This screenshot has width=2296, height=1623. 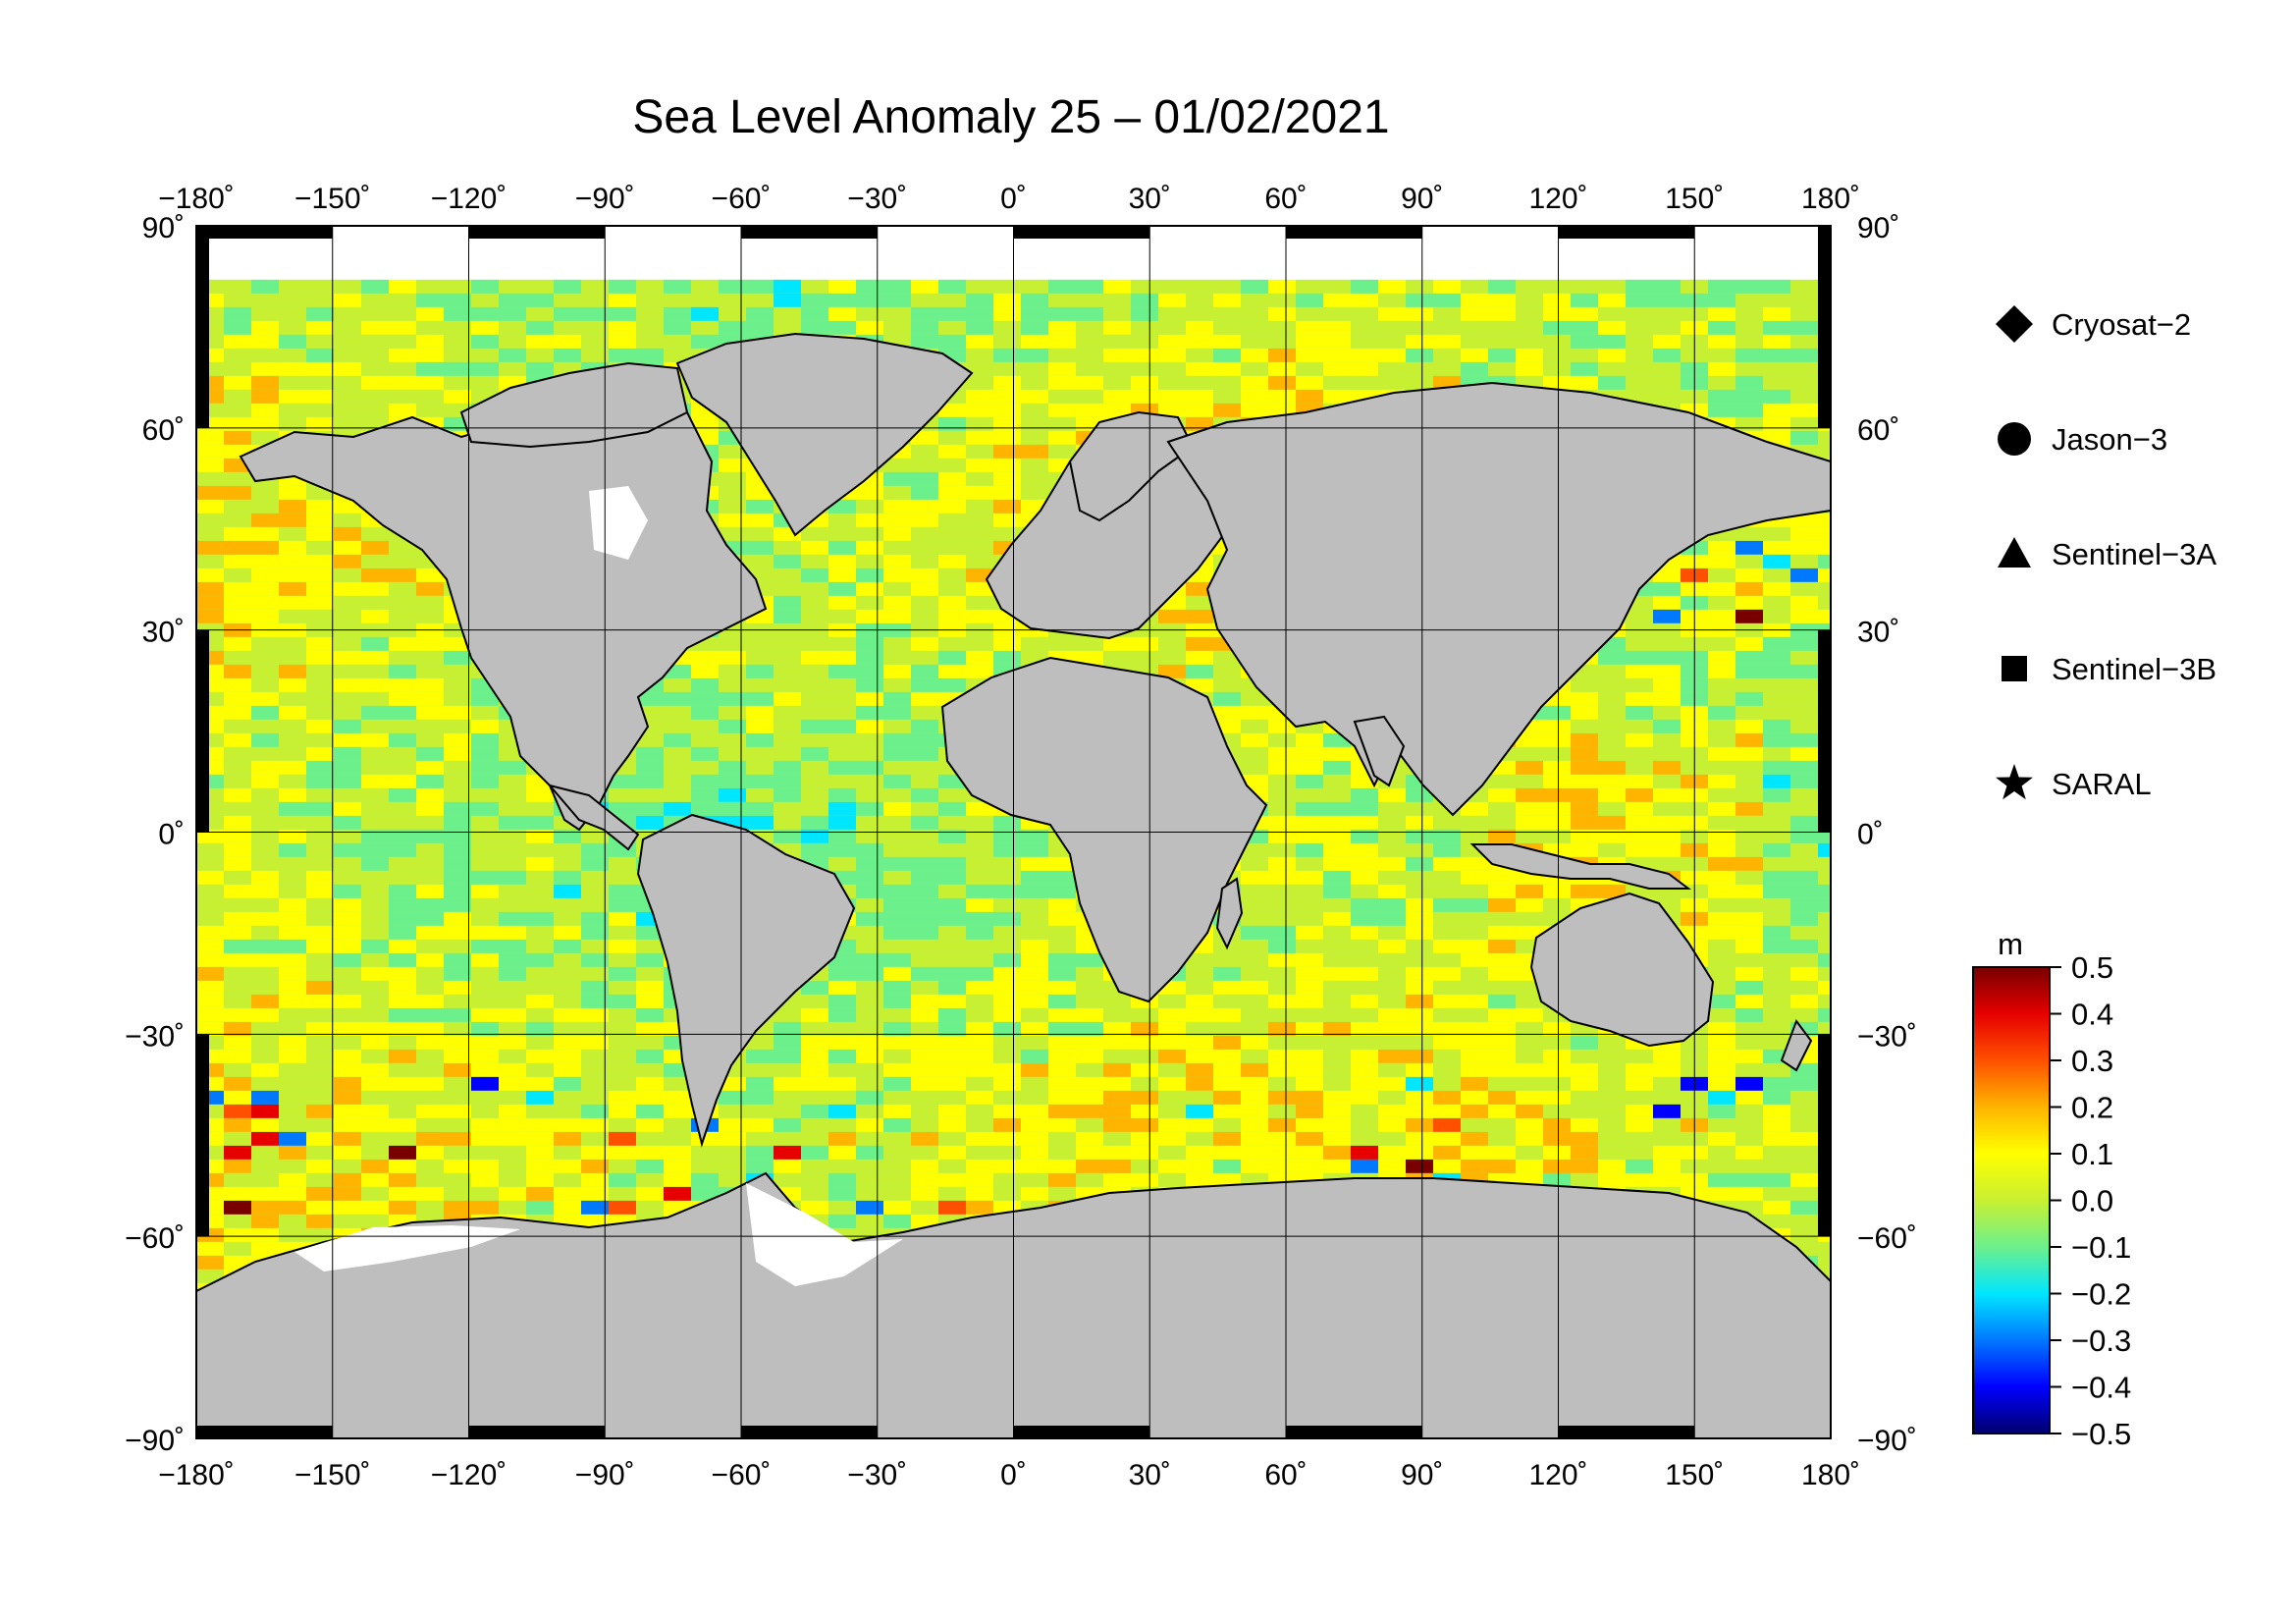 I want to click on lon-tick-label: 120˚, so click(x=1558, y=199).